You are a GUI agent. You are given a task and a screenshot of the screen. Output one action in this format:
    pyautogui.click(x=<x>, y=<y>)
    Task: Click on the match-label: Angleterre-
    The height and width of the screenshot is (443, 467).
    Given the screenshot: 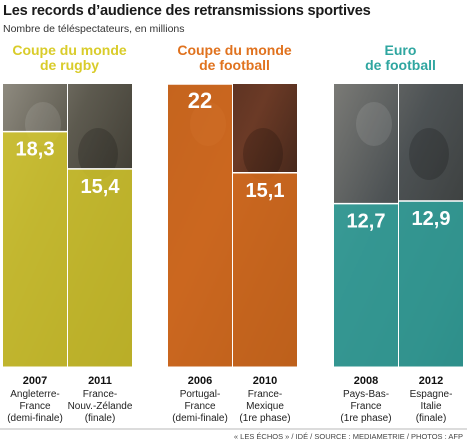 What is the action you would take?
    pyautogui.click(x=34, y=394)
    